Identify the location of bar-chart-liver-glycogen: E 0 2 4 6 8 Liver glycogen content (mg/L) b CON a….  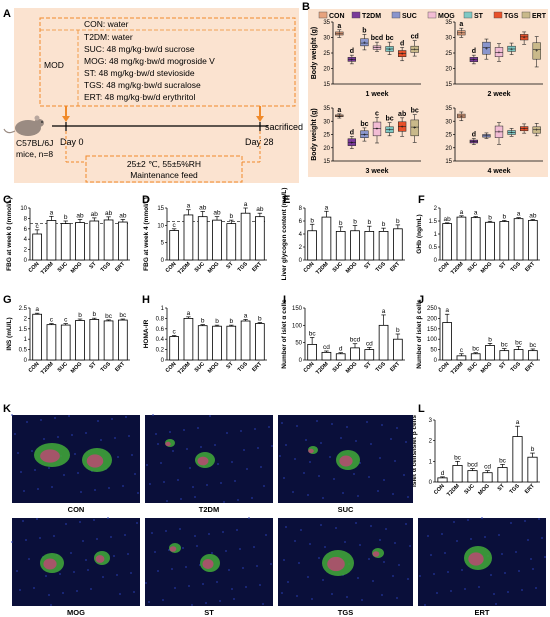
(343, 234).